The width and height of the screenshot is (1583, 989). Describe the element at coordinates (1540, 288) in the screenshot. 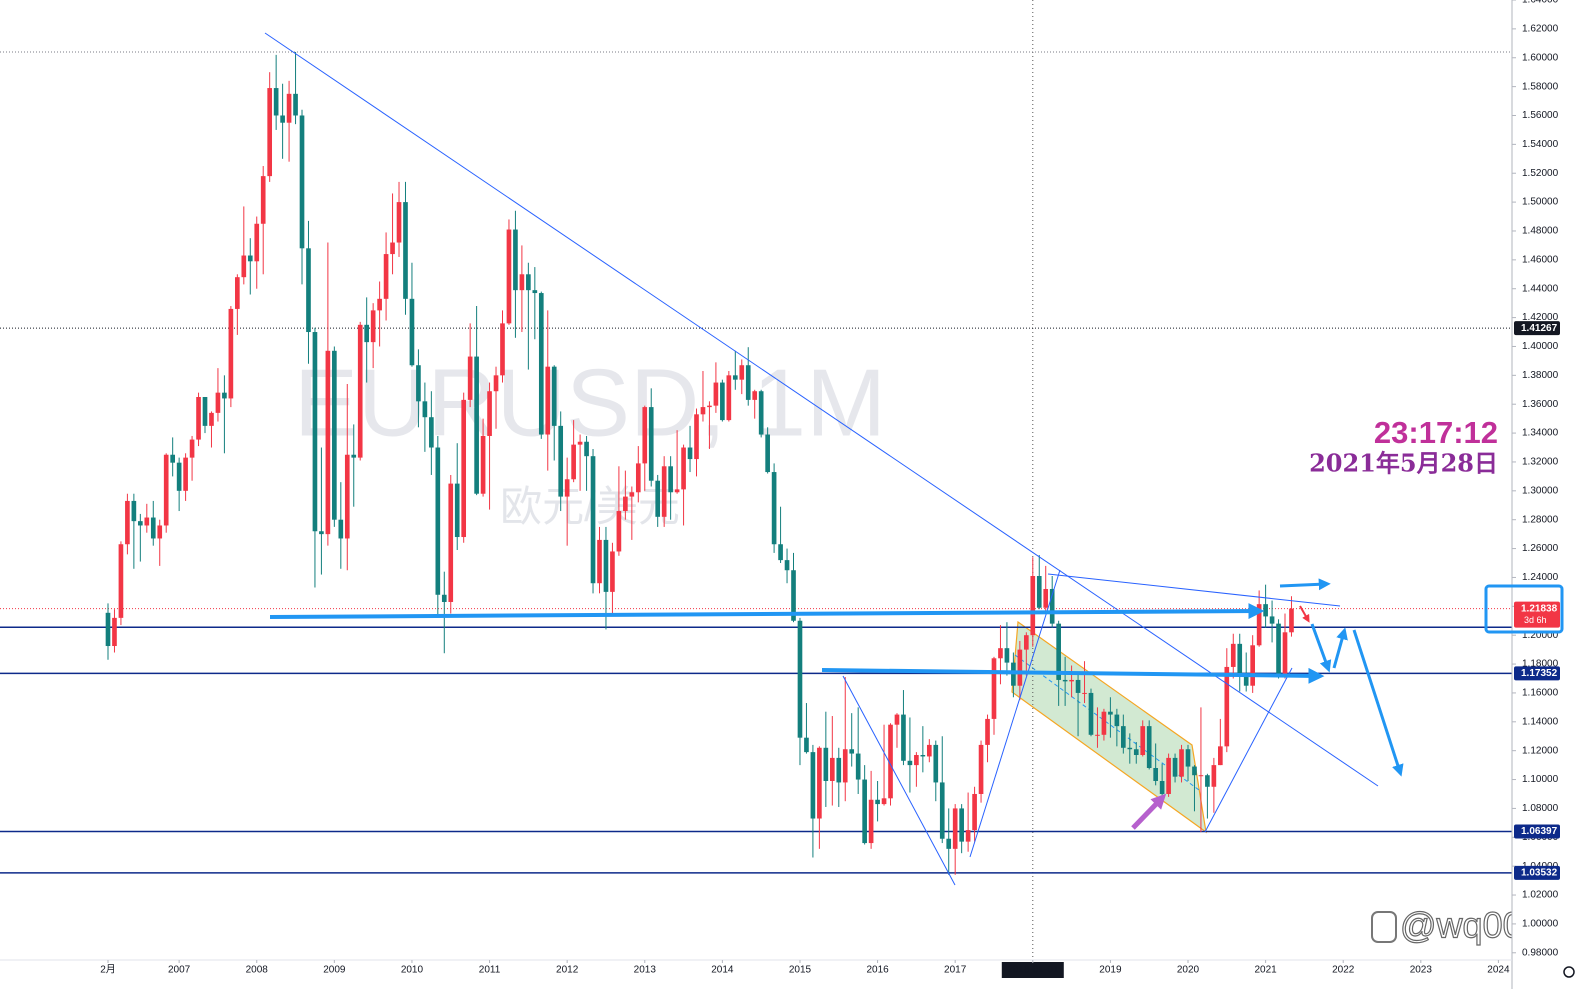

I see `y-tick-label: 1.44000` at that location.